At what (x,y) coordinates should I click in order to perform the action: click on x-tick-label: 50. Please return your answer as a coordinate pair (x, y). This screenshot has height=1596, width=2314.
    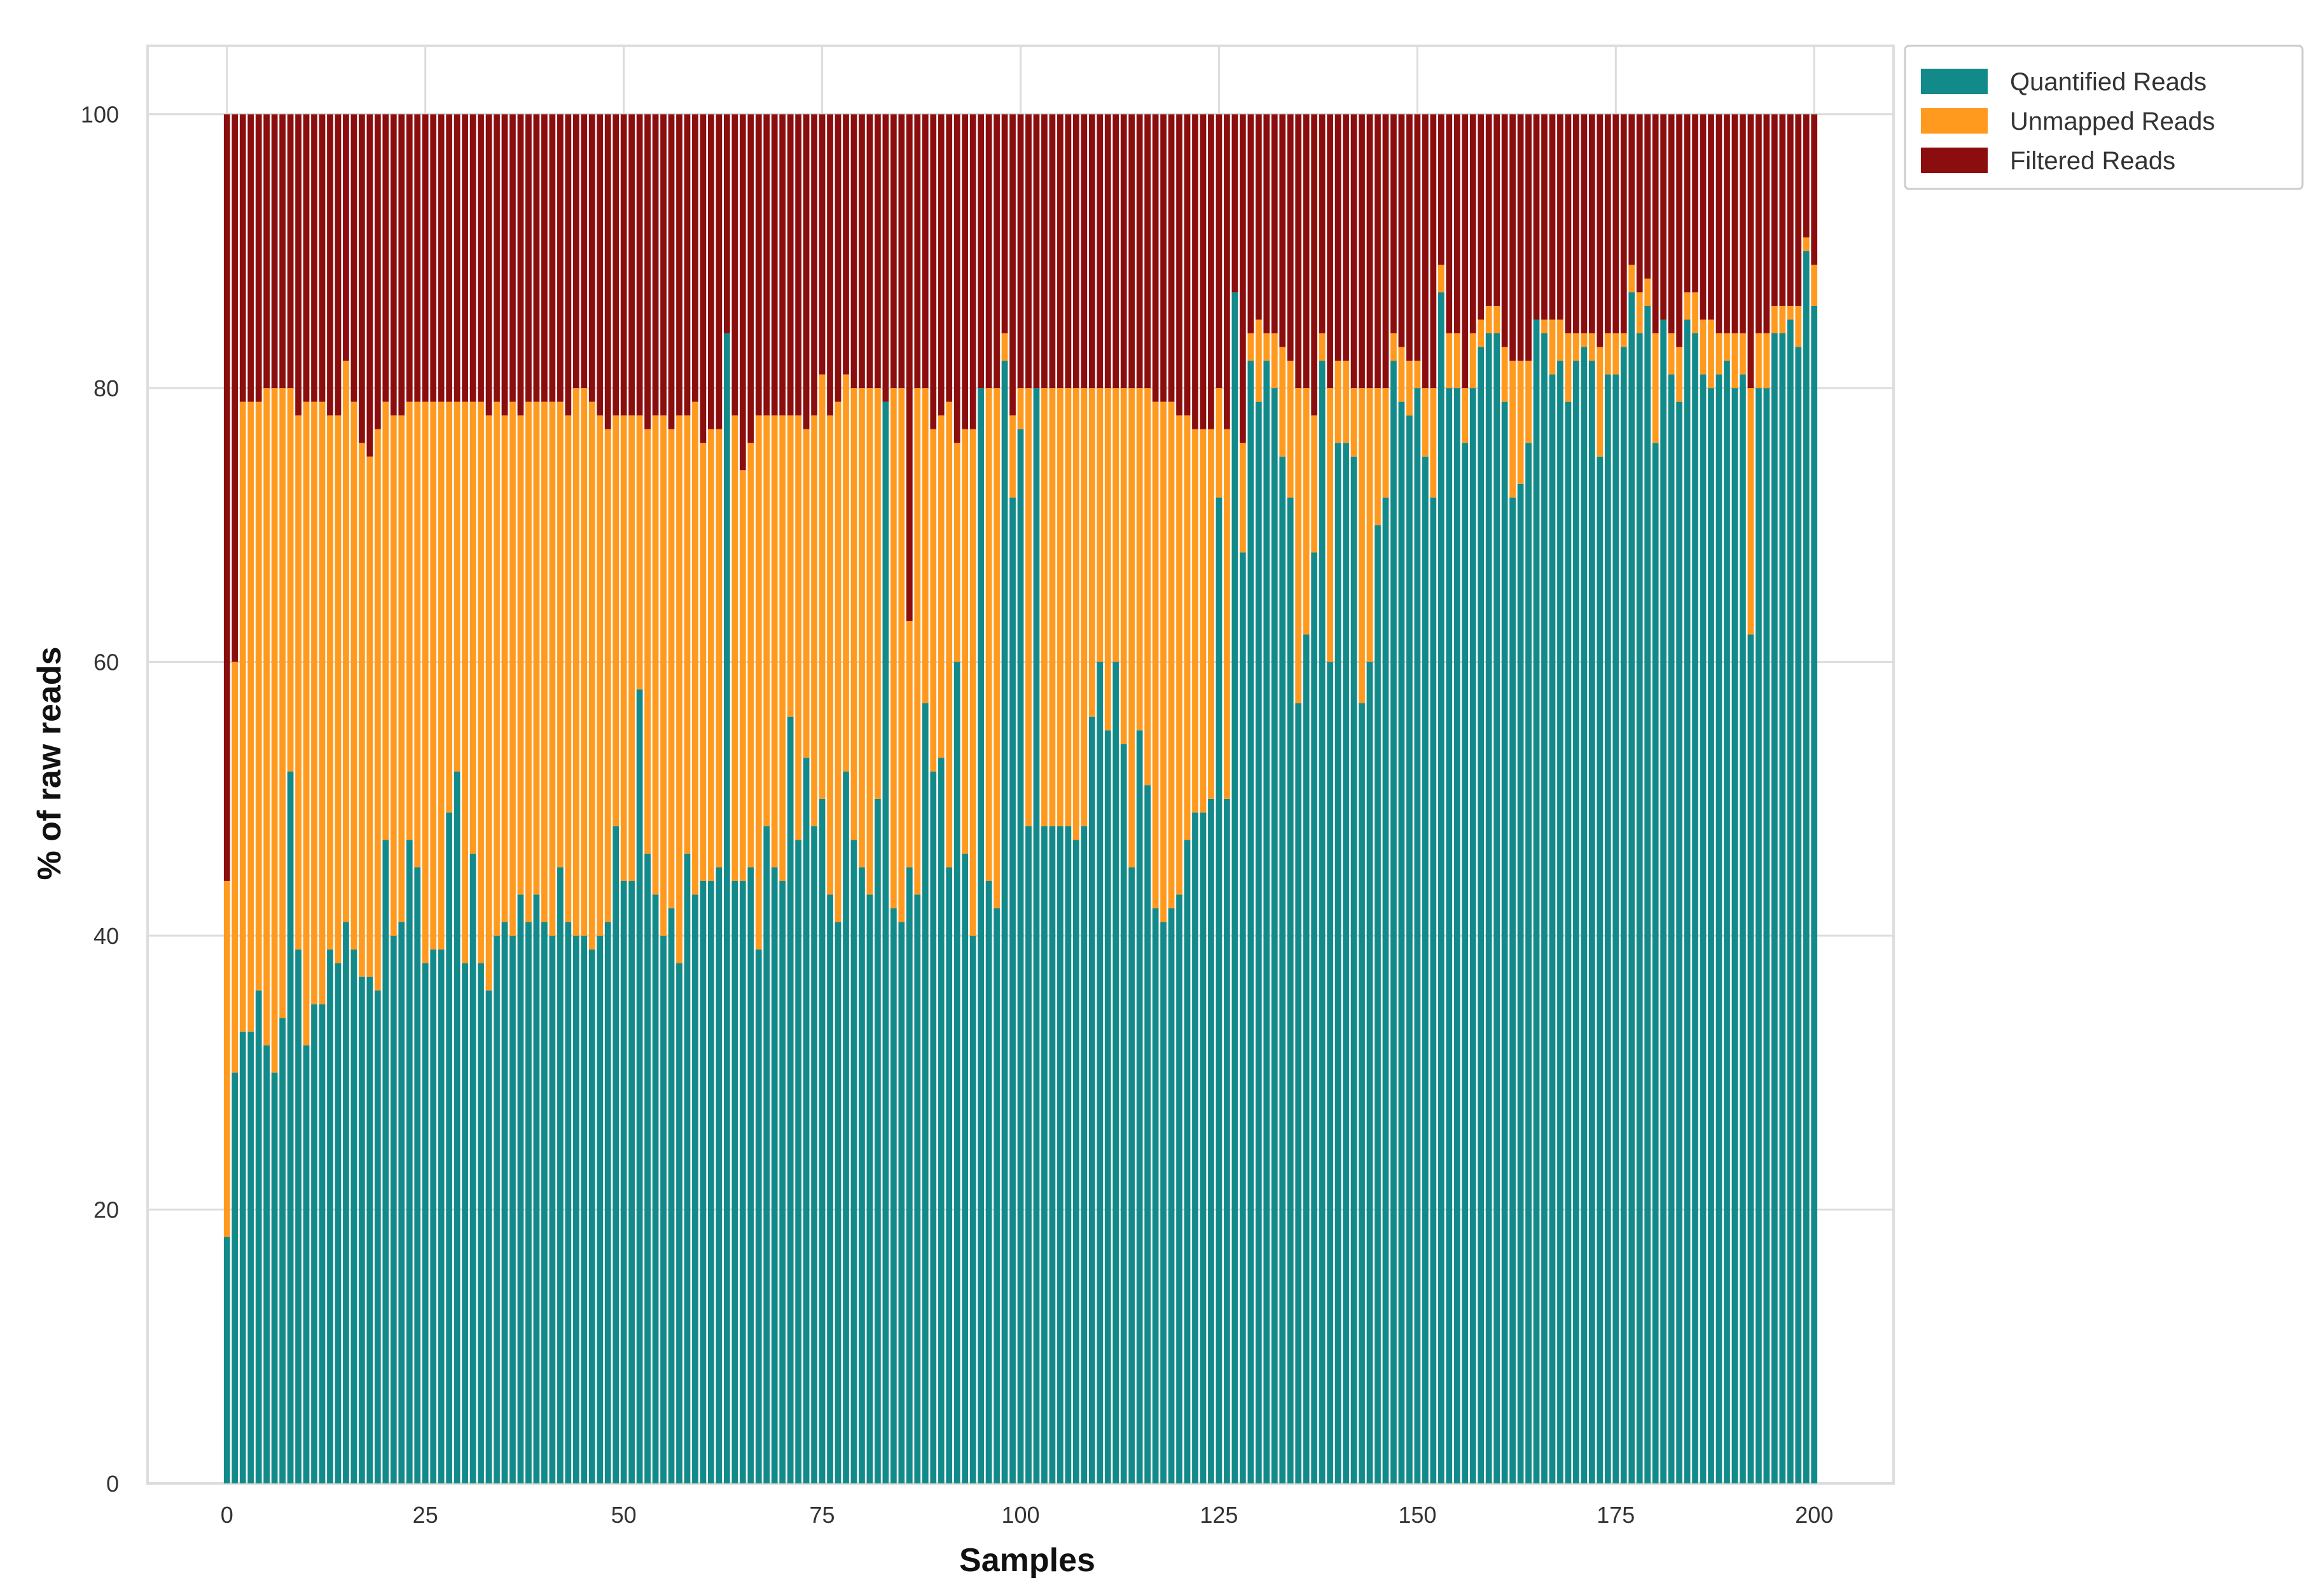
    Looking at the image, I should click on (624, 1515).